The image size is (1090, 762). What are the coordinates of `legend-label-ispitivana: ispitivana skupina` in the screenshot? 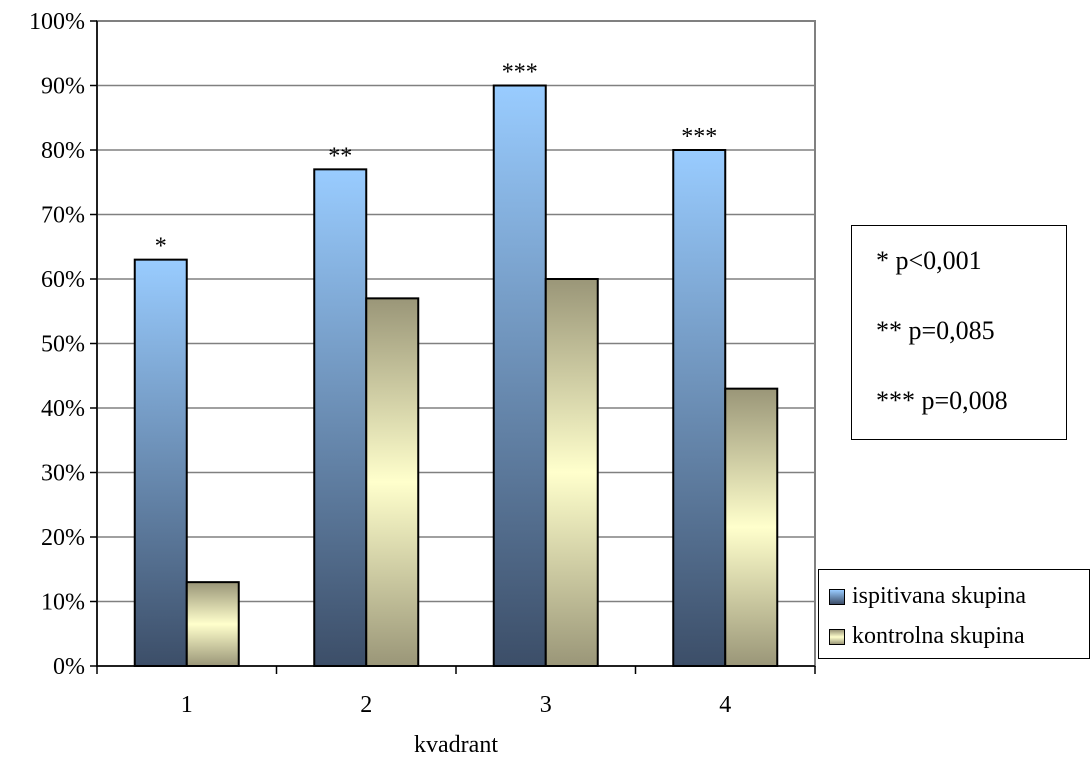 It's located at (939, 596).